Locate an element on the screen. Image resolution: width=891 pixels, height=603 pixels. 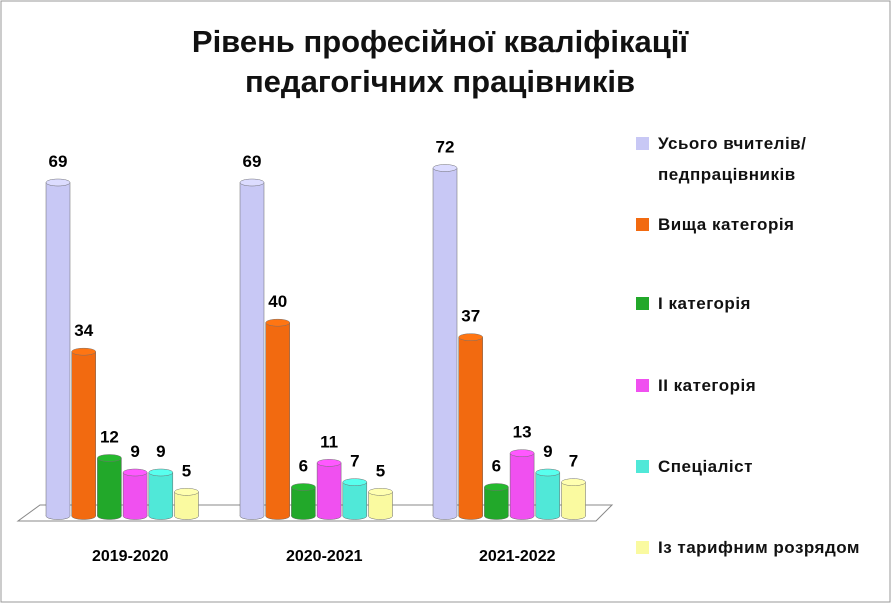
x-tick-label: 2021-2022 is located at coordinates (517, 556).